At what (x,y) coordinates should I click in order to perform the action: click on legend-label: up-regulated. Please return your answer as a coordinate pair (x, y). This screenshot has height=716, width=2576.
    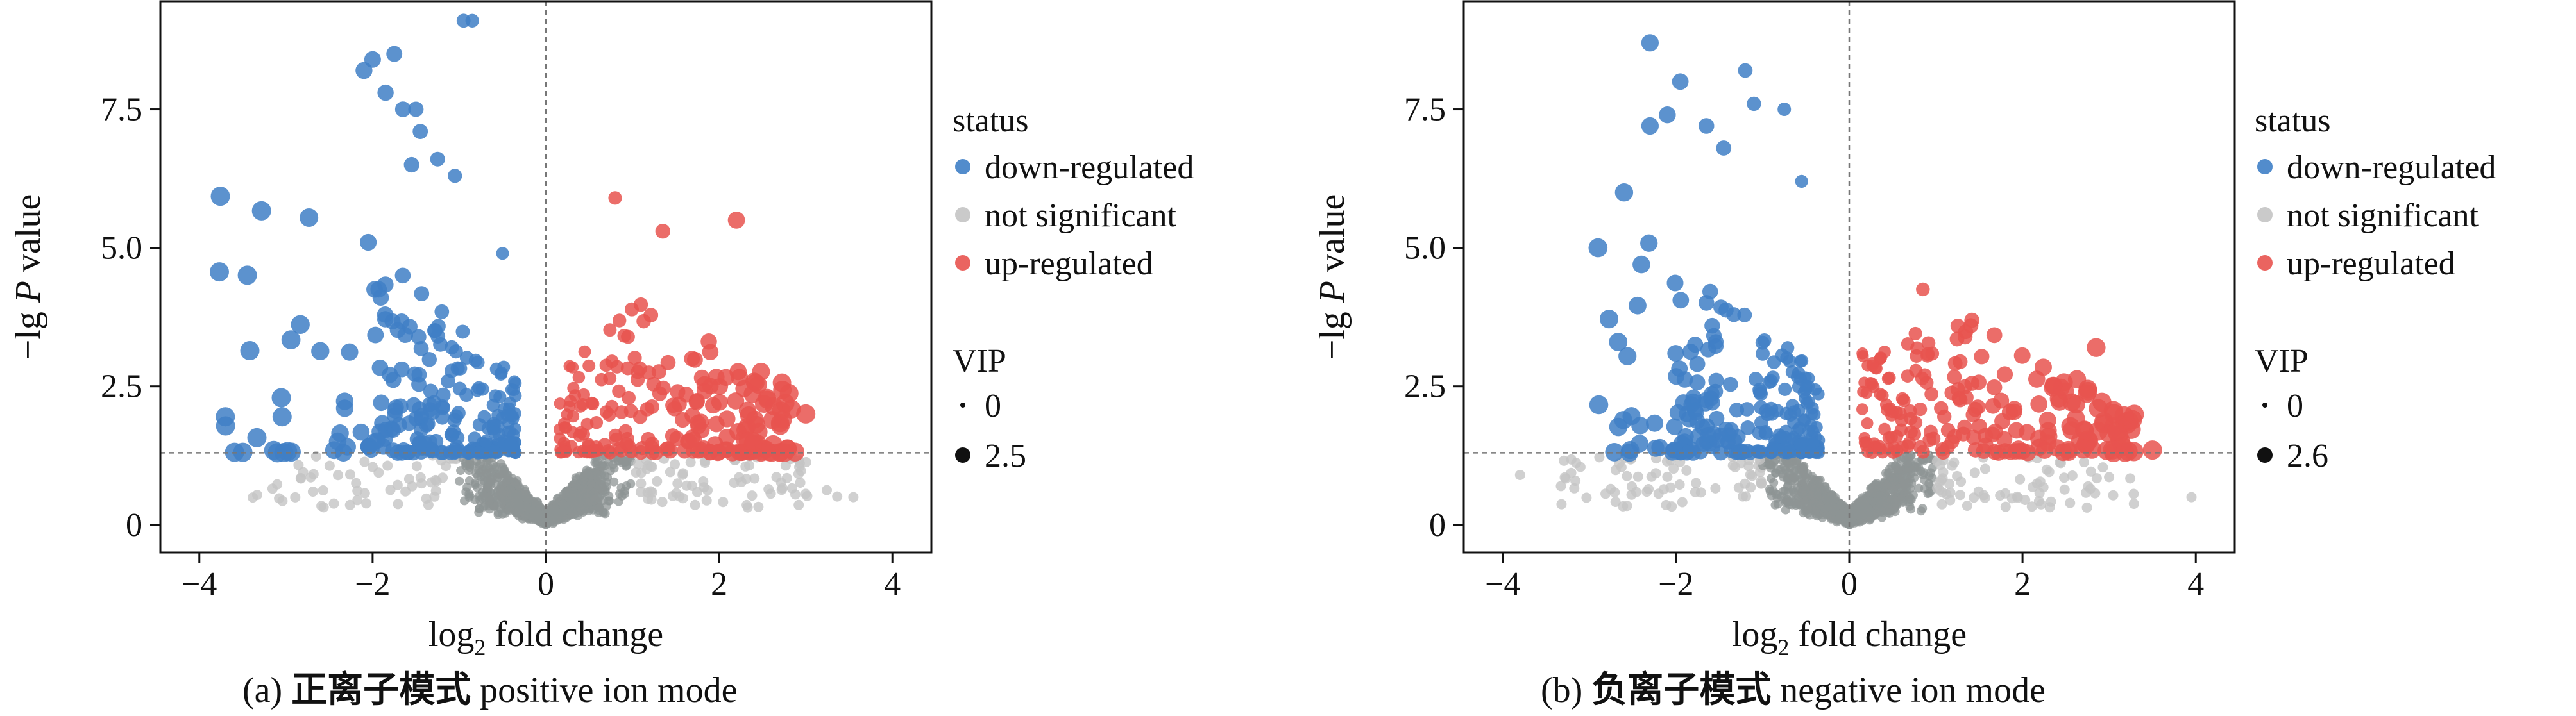
    Looking at the image, I should click on (1069, 264).